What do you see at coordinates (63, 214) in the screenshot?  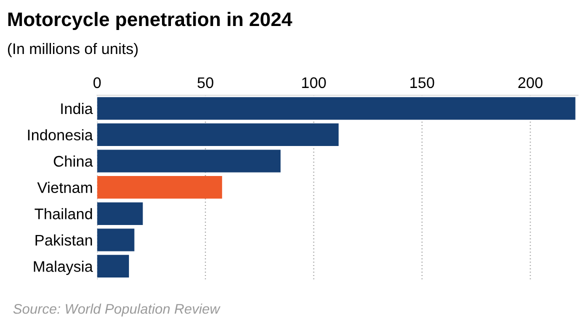 I see `y-tick-label: Thailand` at bounding box center [63, 214].